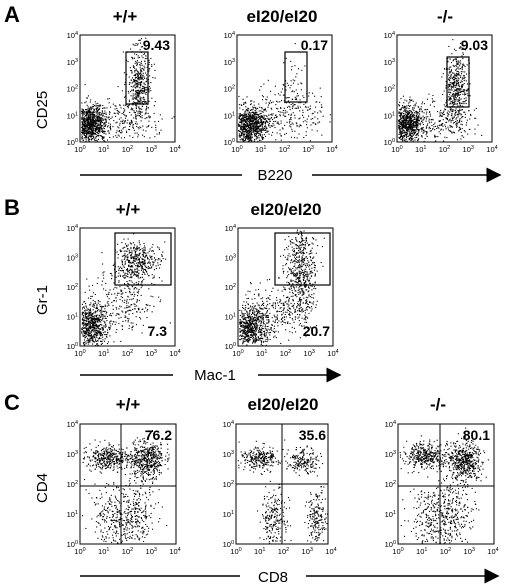 This screenshot has width=520, height=586. Describe the element at coordinates (283, 404) in the screenshot. I see `panel-c-col2-header: eI20/eI20` at that location.